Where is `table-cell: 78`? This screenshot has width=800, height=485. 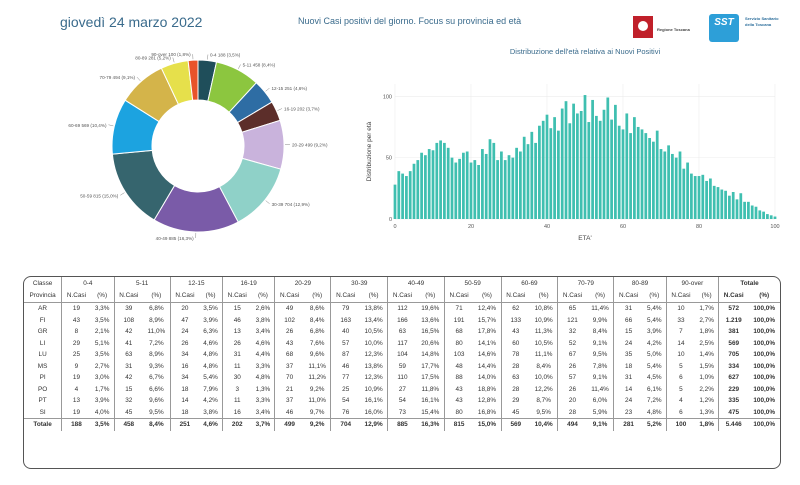 table-cell: 78 is located at coordinates (515, 355).